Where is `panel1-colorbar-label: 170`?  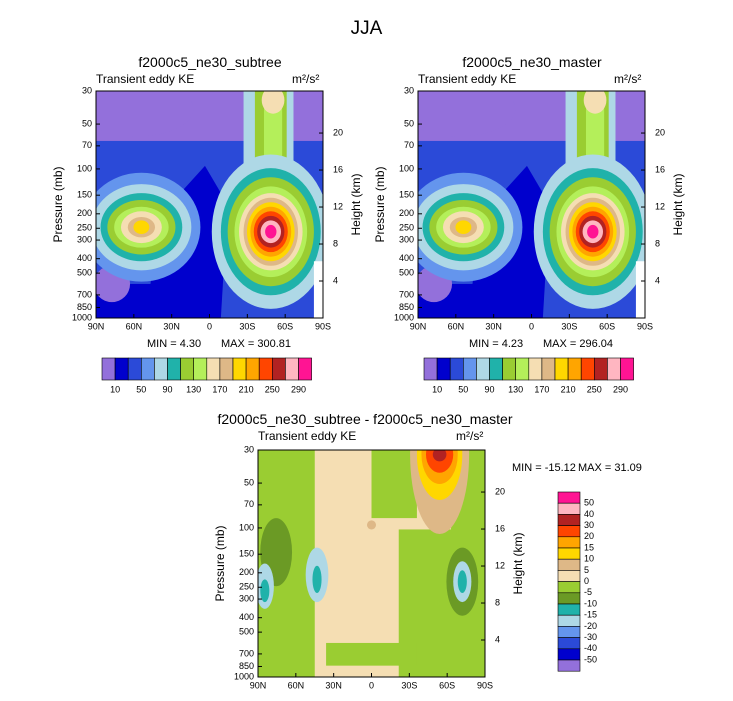 panel1-colorbar-label: 170 is located at coordinates (219, 389).